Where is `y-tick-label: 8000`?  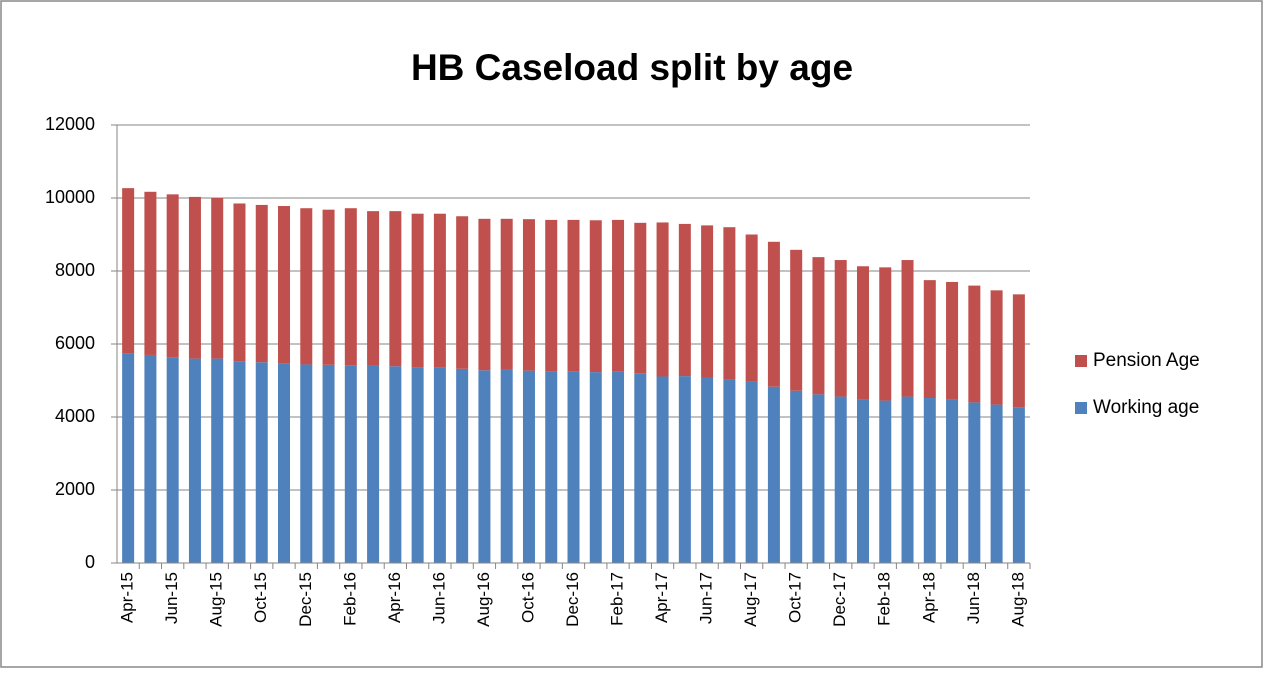
y-tick-label: 8000 is located at coordinates (75, 270).